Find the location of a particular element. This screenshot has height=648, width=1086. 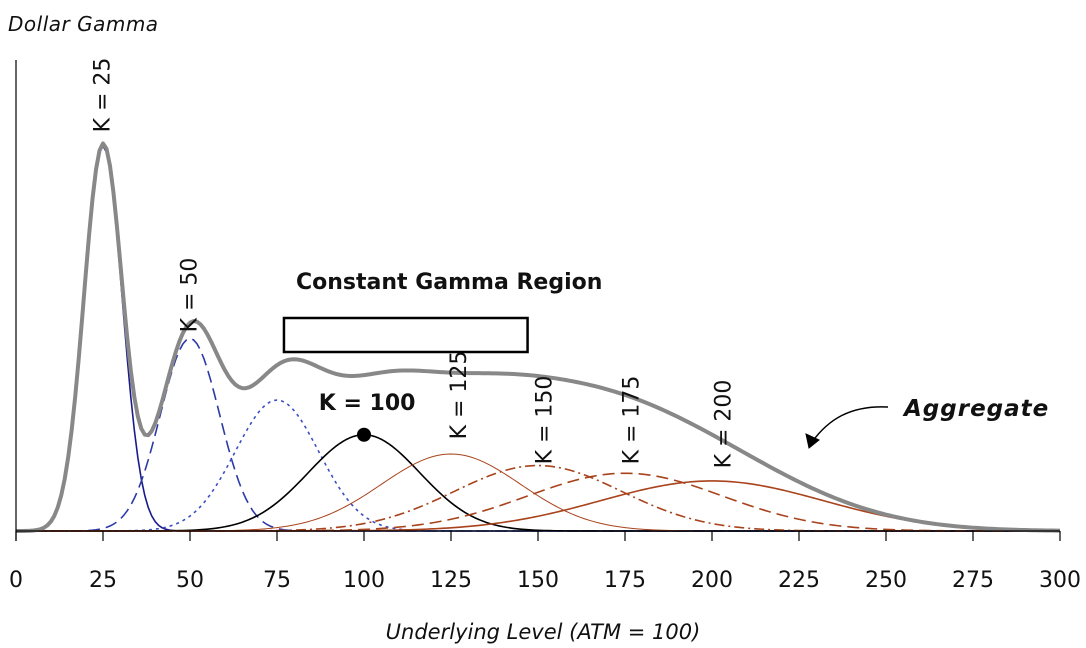

label-k150: K = 150 is located at coordinates (544, 420).